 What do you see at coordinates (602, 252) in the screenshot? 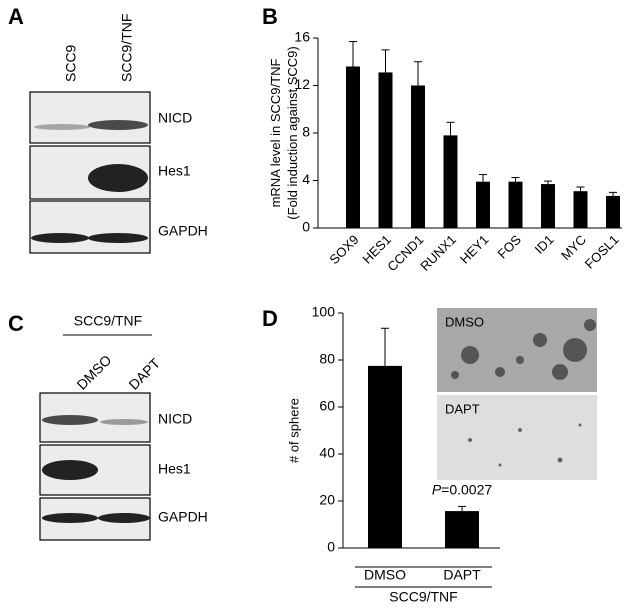
I see `x-tick-label: FOSL1` at bounding box center [602, 252].